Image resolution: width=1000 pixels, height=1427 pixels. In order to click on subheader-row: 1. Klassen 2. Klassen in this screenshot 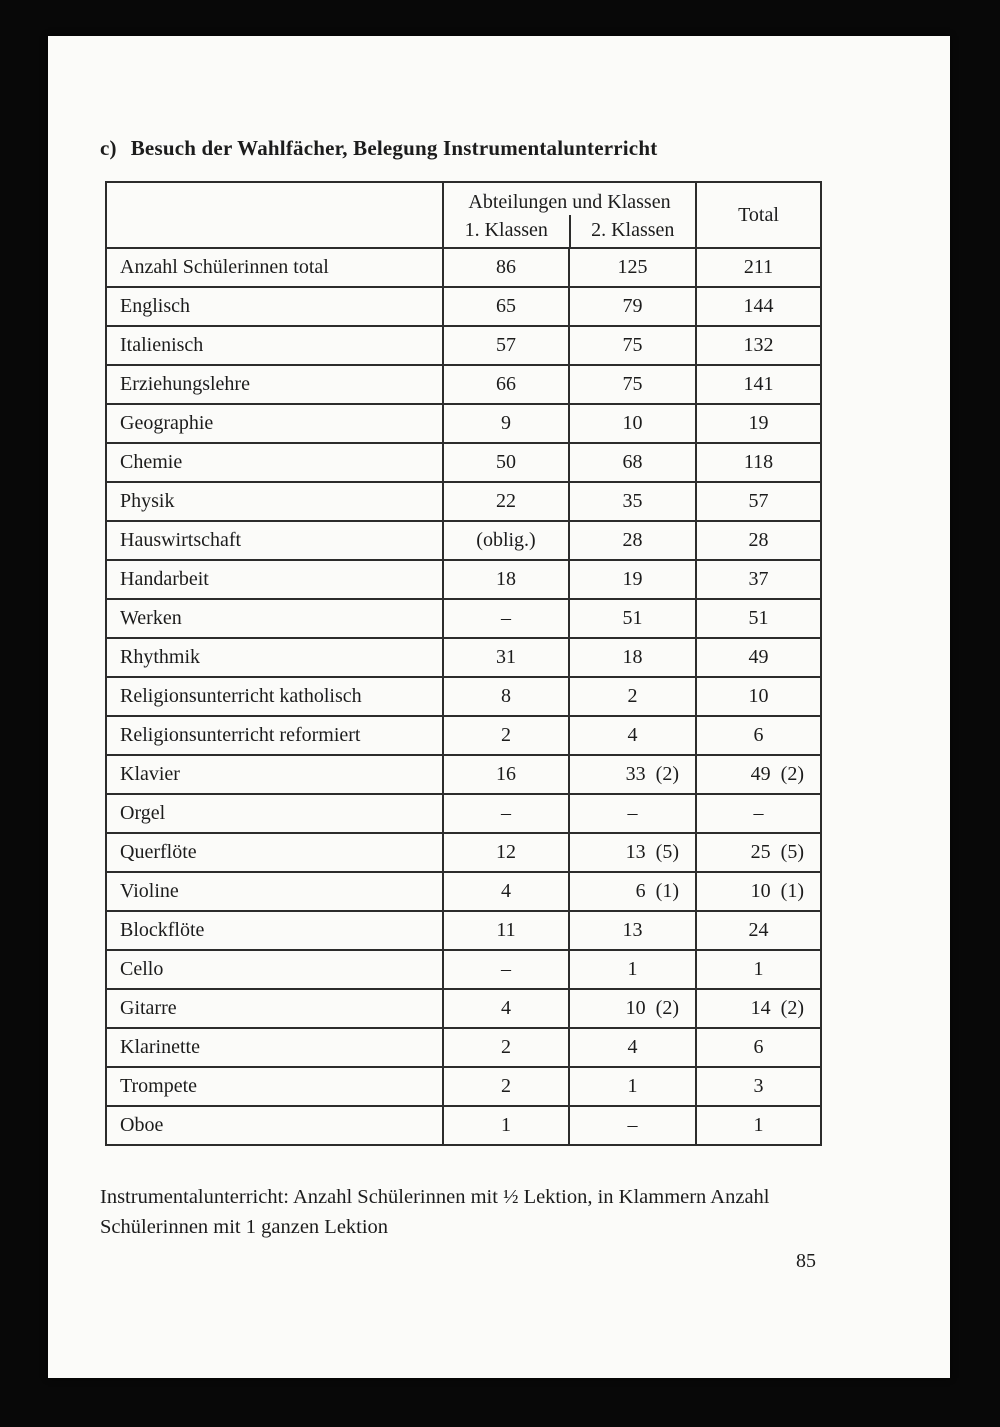, I will do `click(569, 231)`.